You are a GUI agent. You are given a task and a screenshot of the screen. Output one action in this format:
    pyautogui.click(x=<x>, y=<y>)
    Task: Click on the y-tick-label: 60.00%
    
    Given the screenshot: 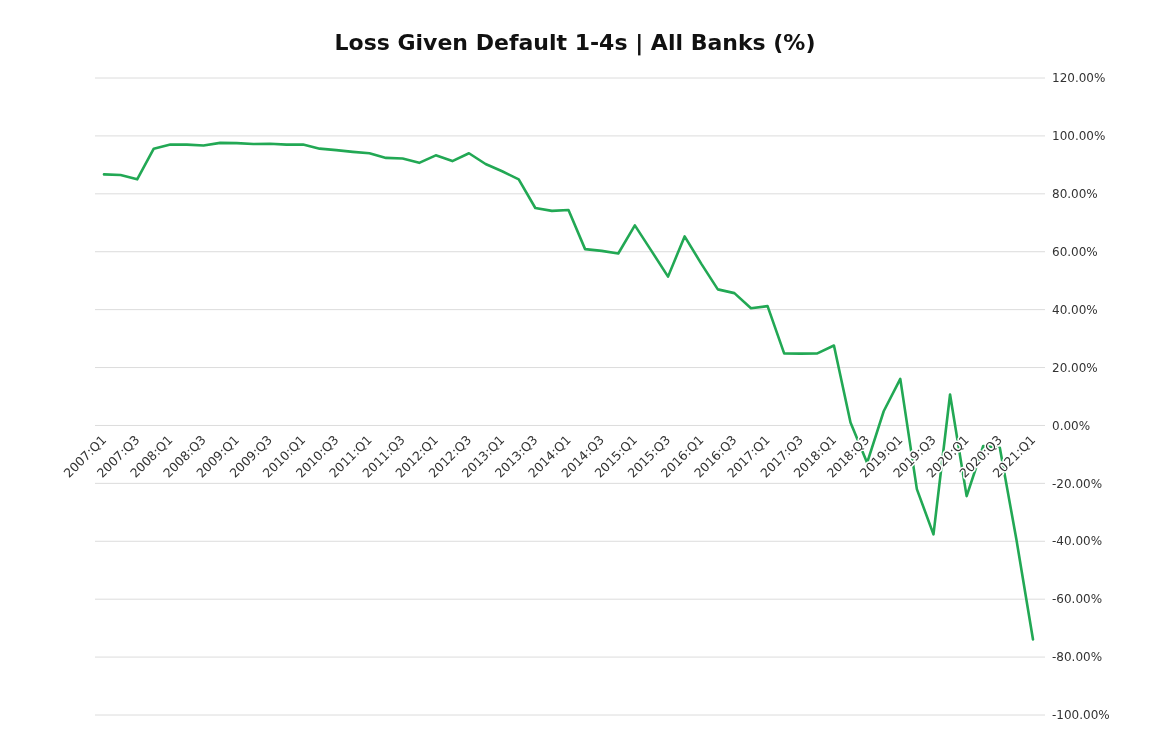 What is the action you would take?
    pyautogui.click(x=1075, y=251)
    